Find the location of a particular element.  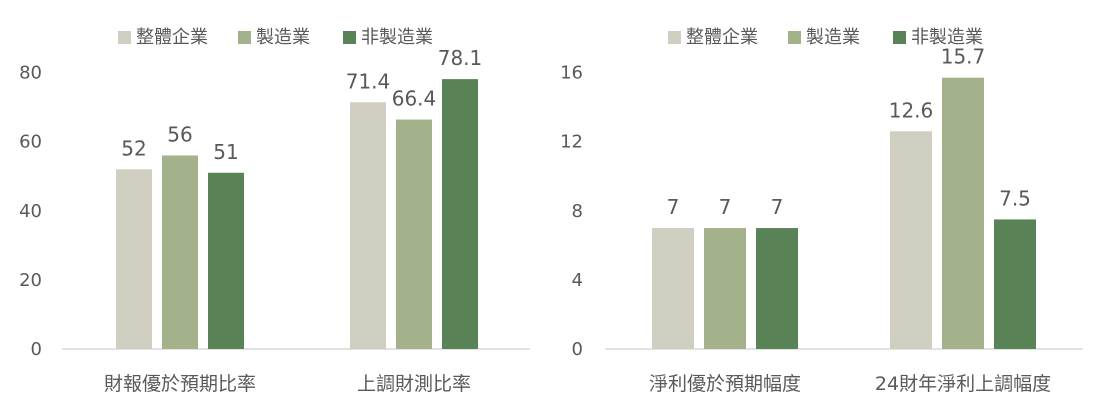

y-tick-label: 16 is located at coordinates (571, 73).